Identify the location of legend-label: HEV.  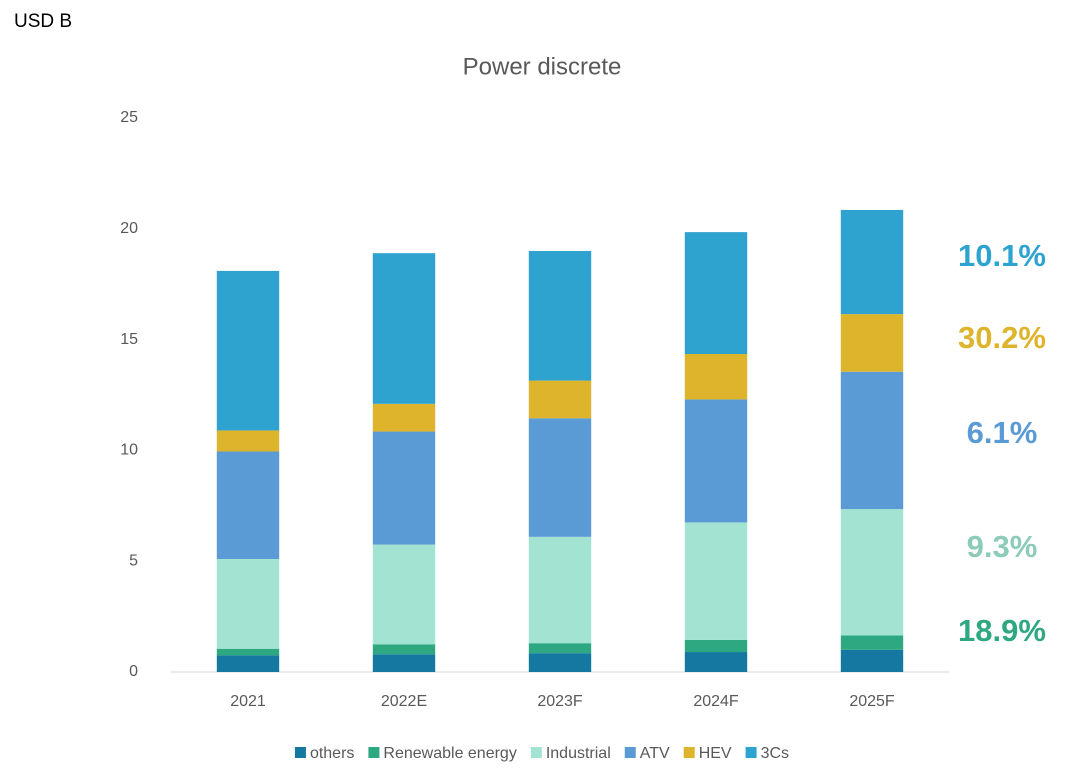
(715, 753).